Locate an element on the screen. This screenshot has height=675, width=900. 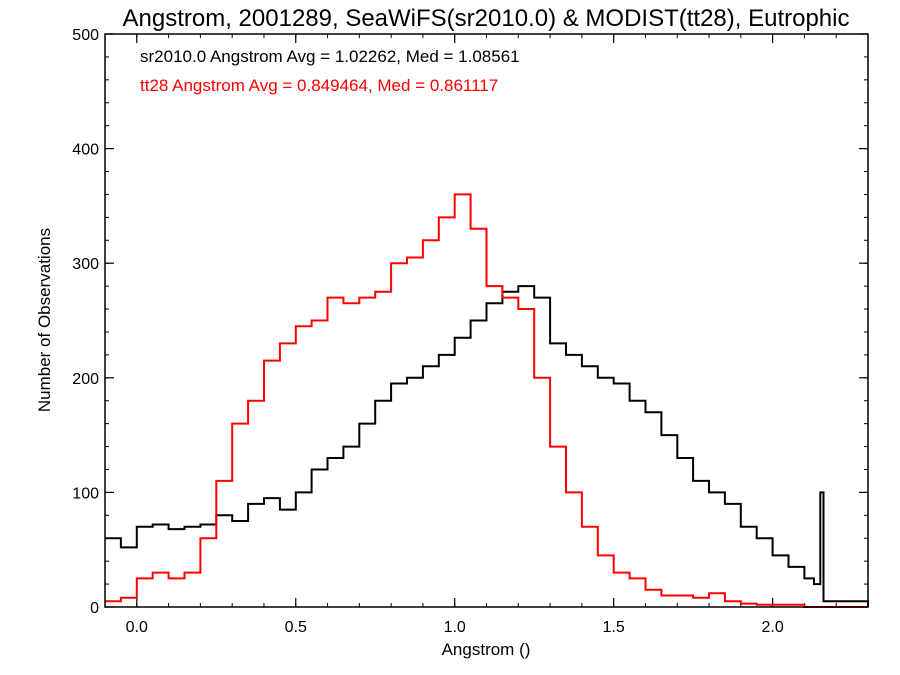
y-tick-label: 0 is located at coordinates (94, 608).